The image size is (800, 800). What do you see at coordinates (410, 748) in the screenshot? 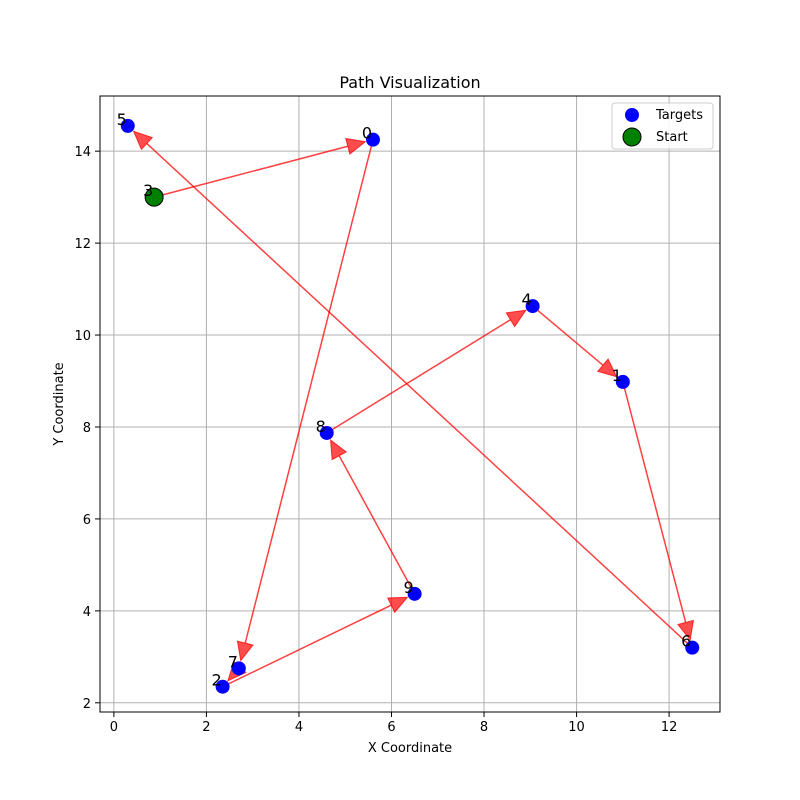
I see `x-axis-title: X Coordinate` at bounding box center [410, 748].